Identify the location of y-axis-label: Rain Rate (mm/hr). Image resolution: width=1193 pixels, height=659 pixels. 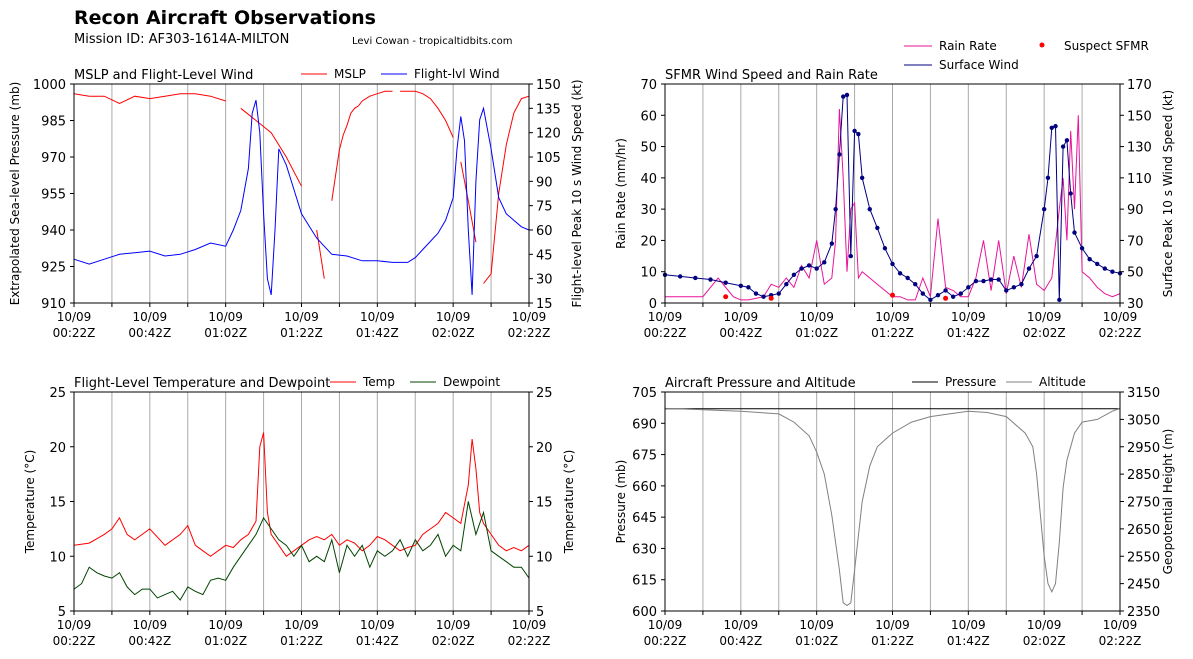
(621, 193).